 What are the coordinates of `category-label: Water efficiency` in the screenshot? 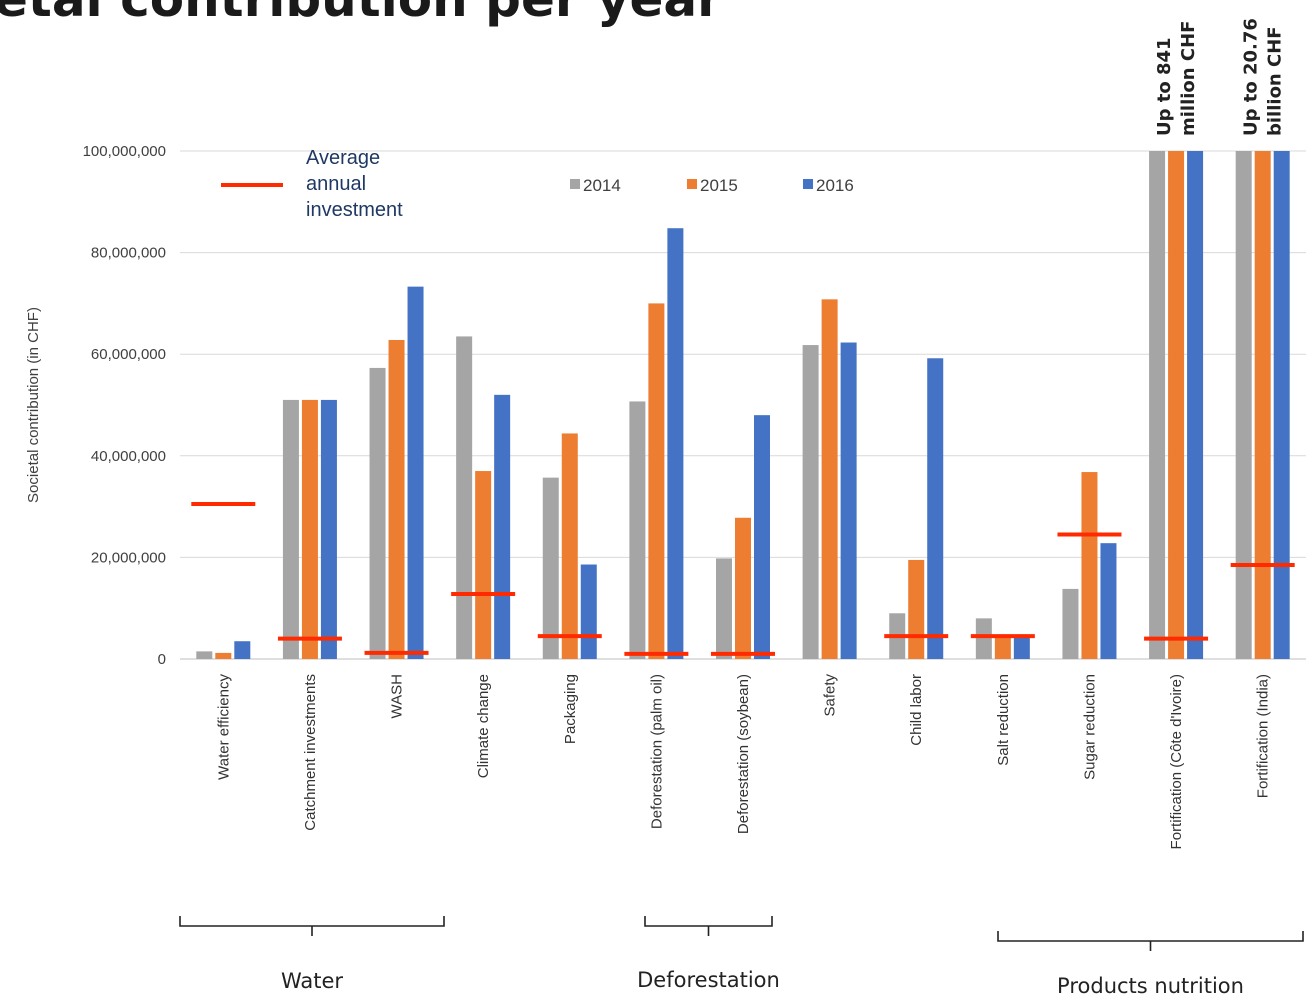 It's located at (223, 727).